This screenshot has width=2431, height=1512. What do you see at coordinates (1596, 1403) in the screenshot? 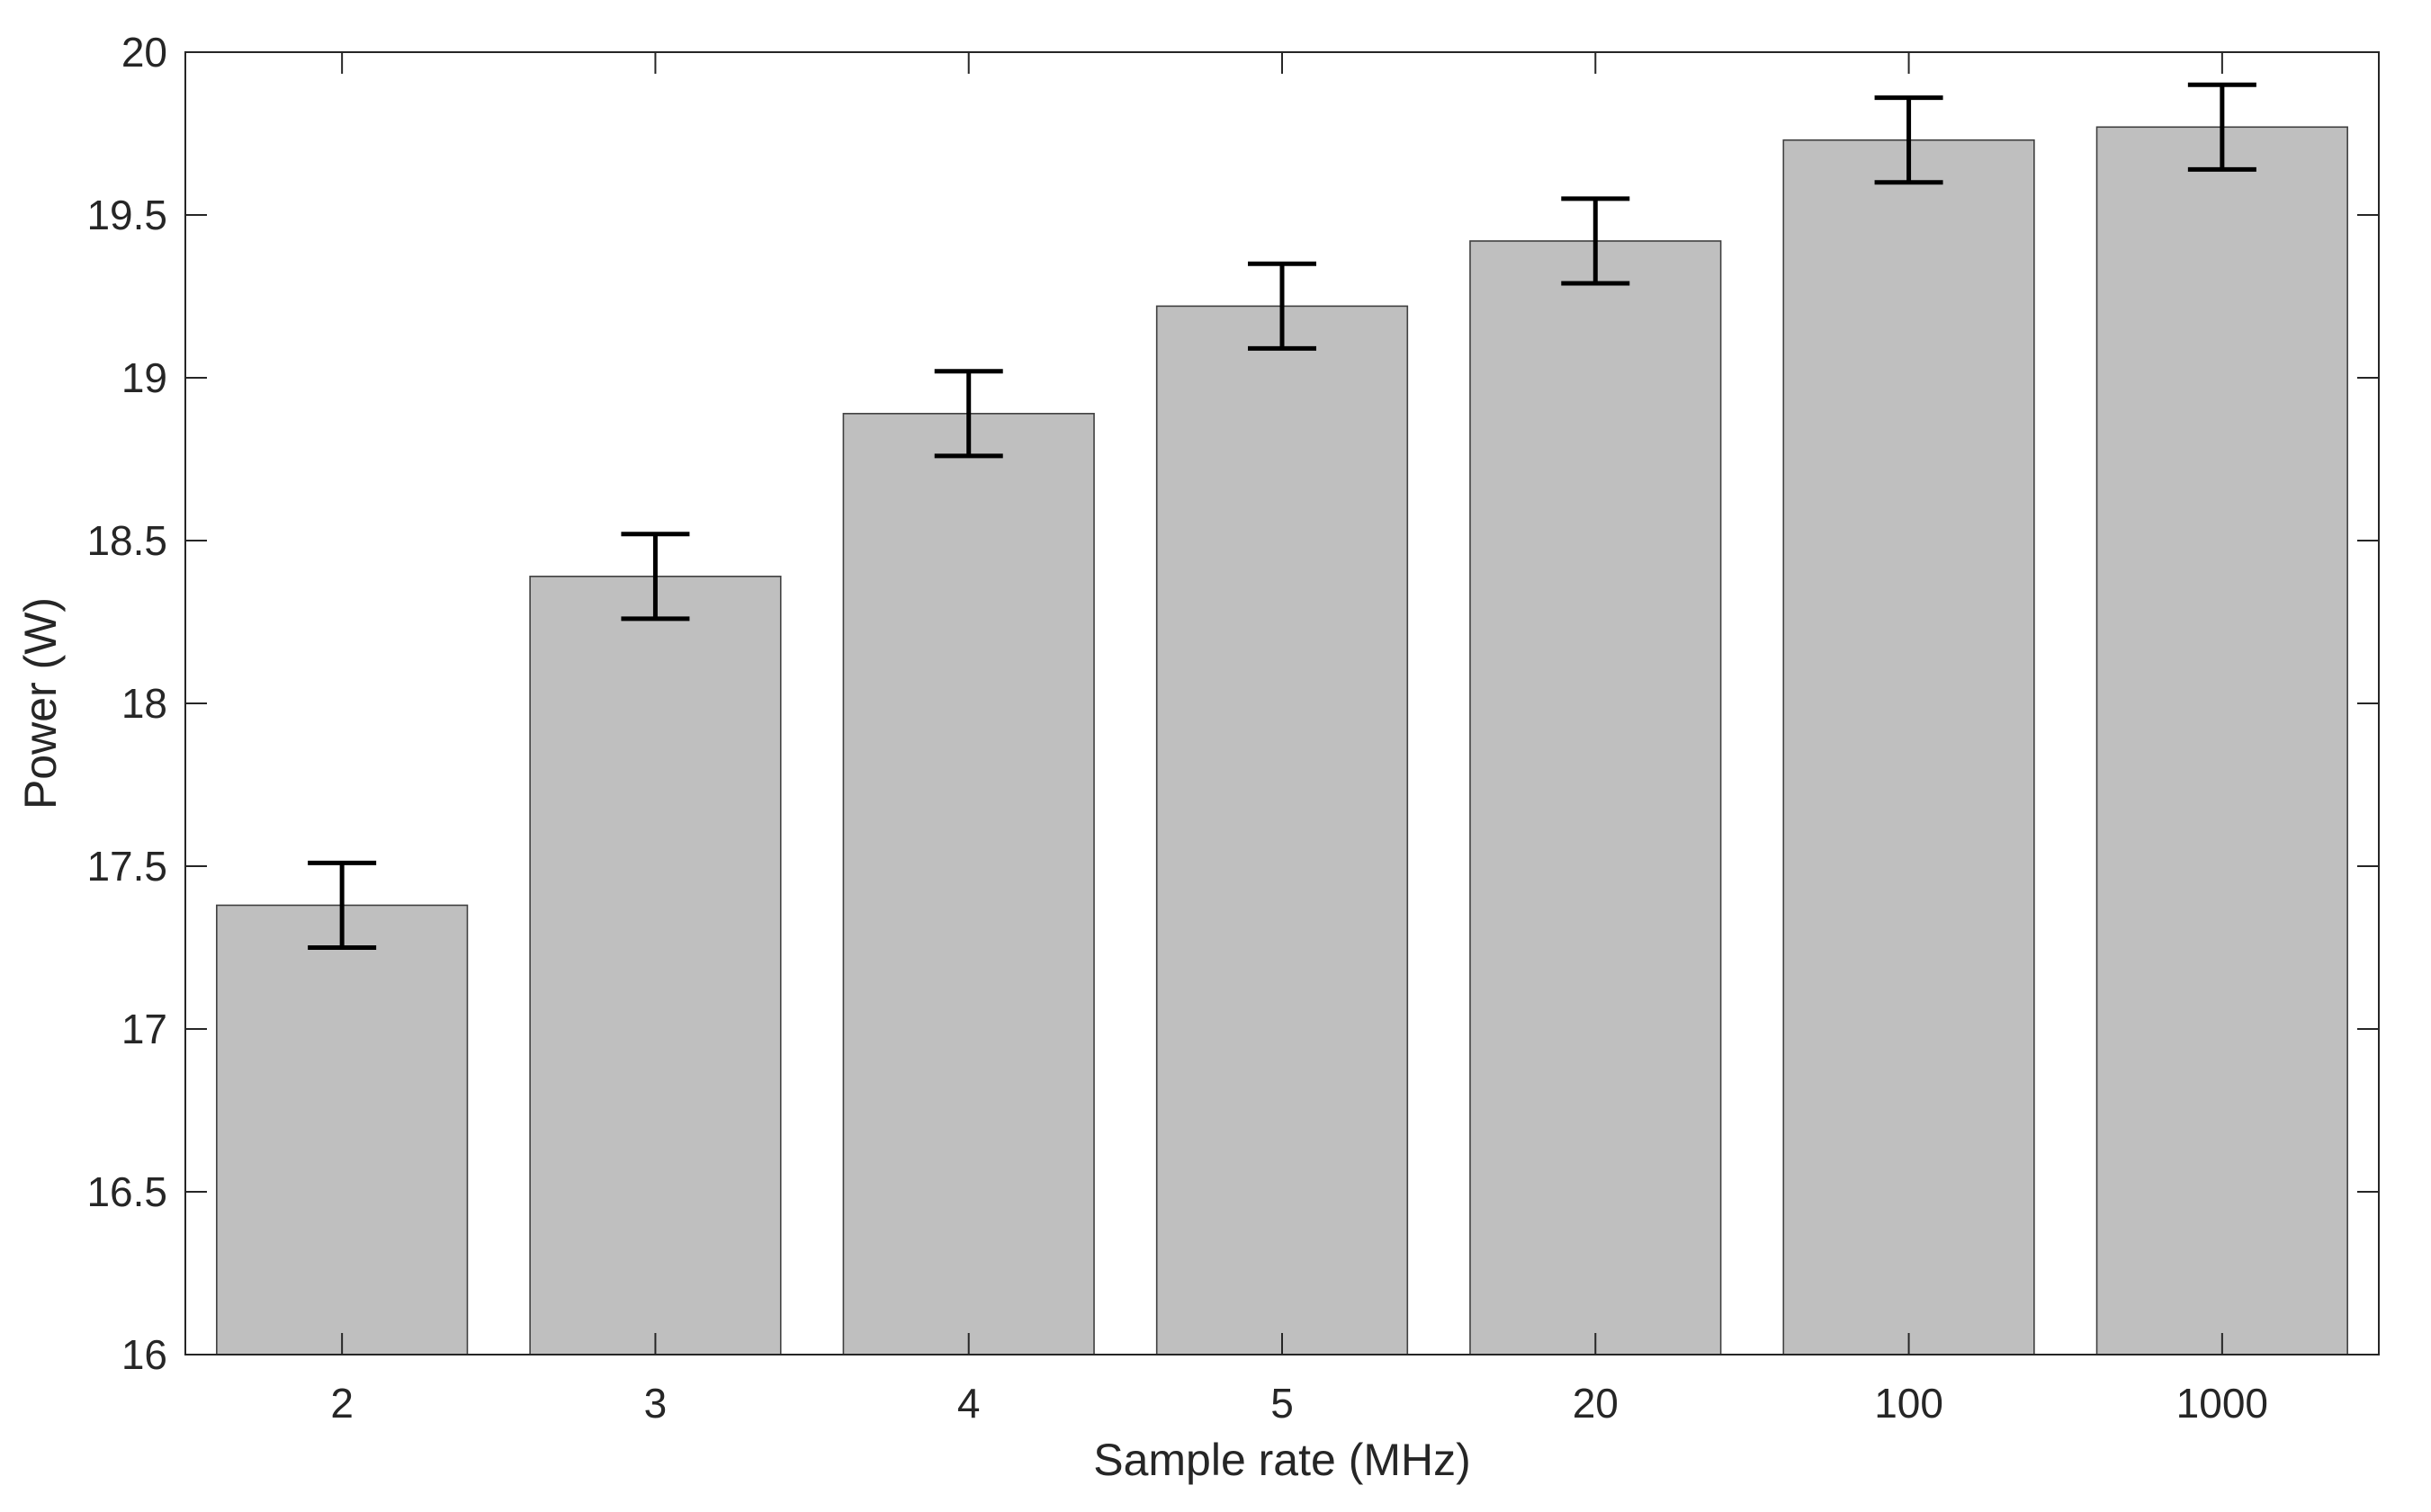
I see `x-tick-label: 20` at bounding box center [1596, 1403].